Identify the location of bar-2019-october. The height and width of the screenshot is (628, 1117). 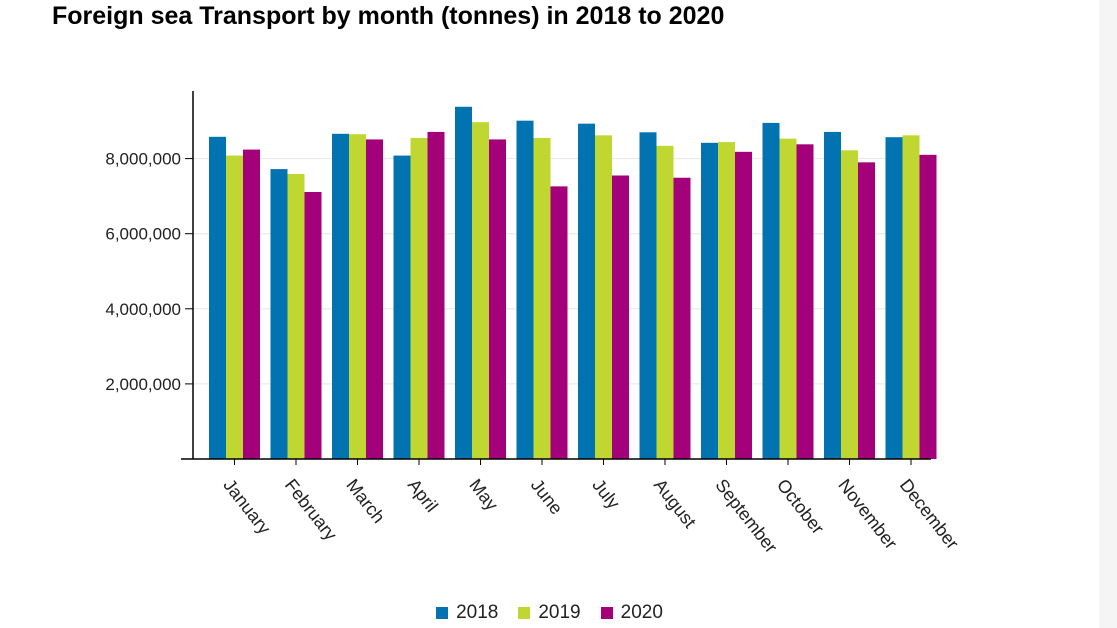
(788, 298).